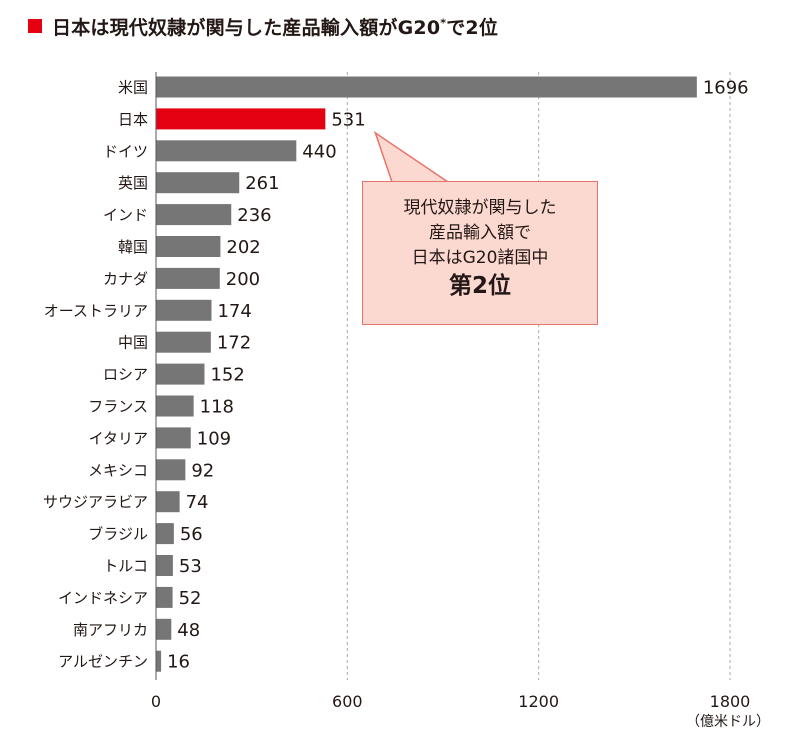  I want to click on value-label-17: 48, so click(188, 630).